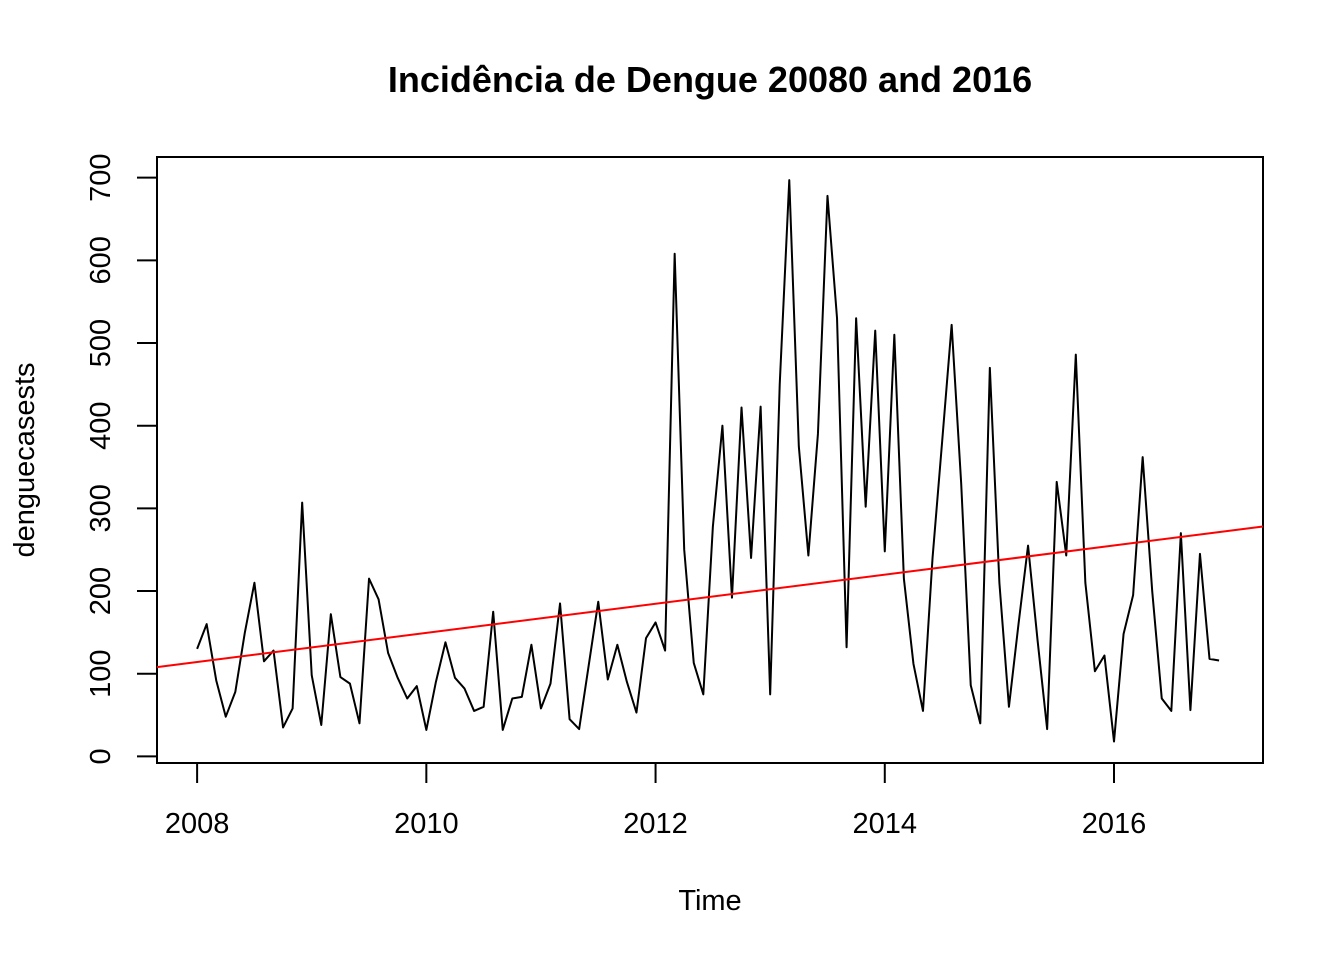  What do you see at coordinates (101, 674) in the screenshot?
I see `y-tick-label: 100` at bounding box center [101, 674].